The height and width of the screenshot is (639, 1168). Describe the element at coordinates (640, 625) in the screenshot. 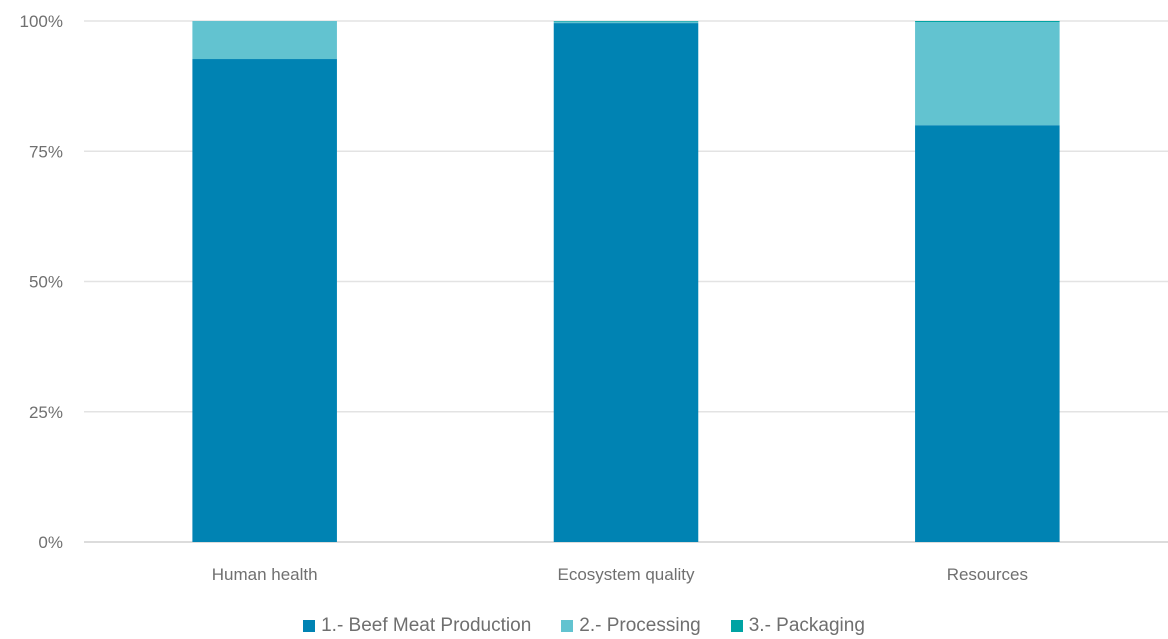

I see `legend-label: 2.- Processing` at that location.